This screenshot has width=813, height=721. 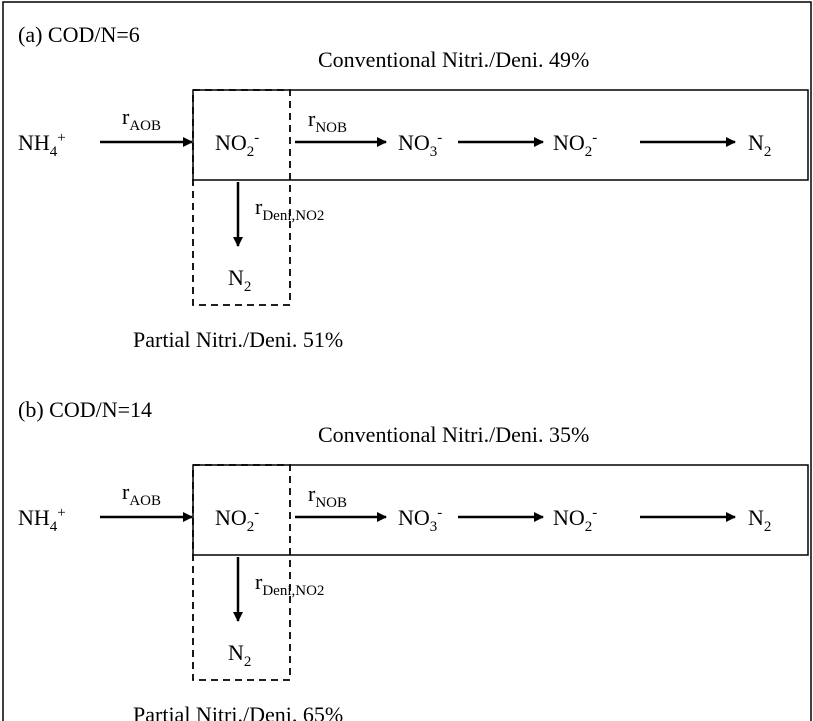 I want to click on partial-label: Partial Nitri./Deni. 65%, so click(x=238, y=711).